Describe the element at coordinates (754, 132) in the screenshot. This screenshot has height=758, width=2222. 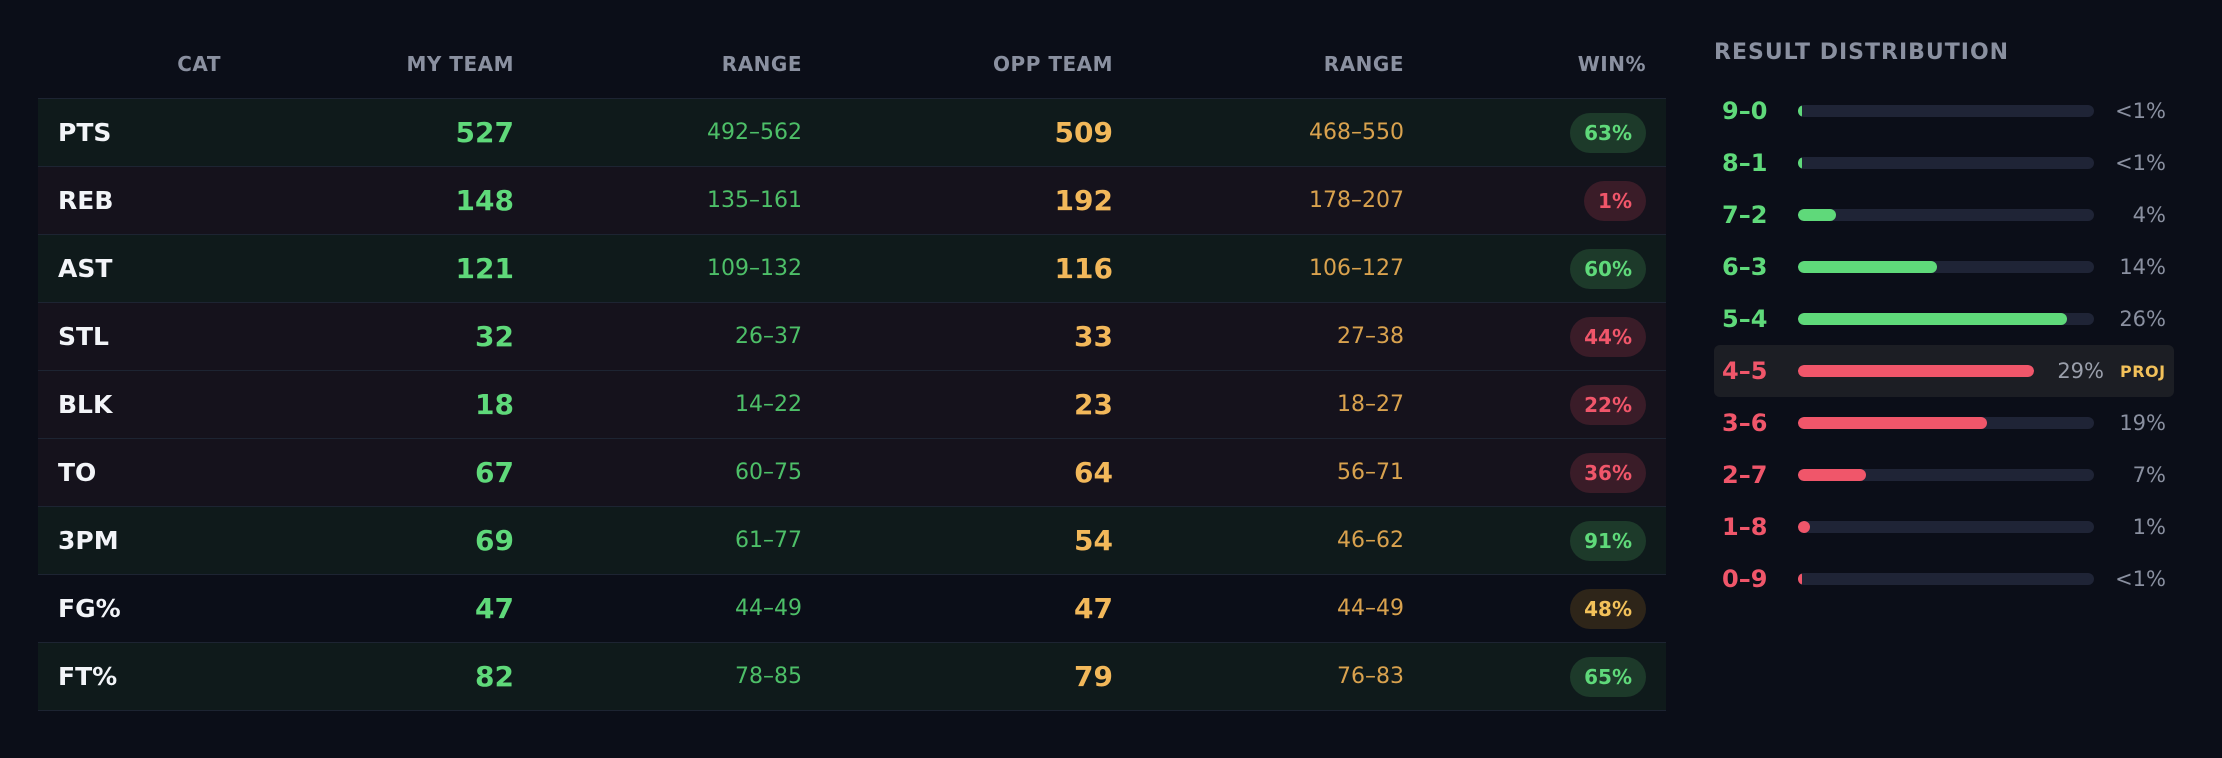
I see `my-team-range: 492–562` at that location.